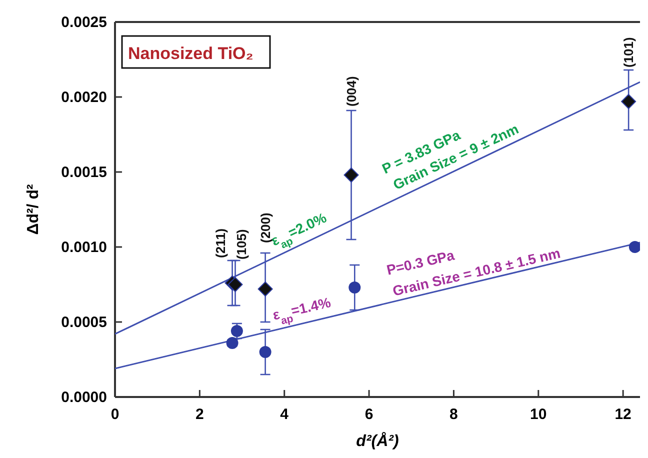 Image resolution: width=648 pixels, height=458 pixels. What do you see at coordinates (628, 52) in the screenshot?
I see `annotation: (101)` at bounding box center [628, 52].